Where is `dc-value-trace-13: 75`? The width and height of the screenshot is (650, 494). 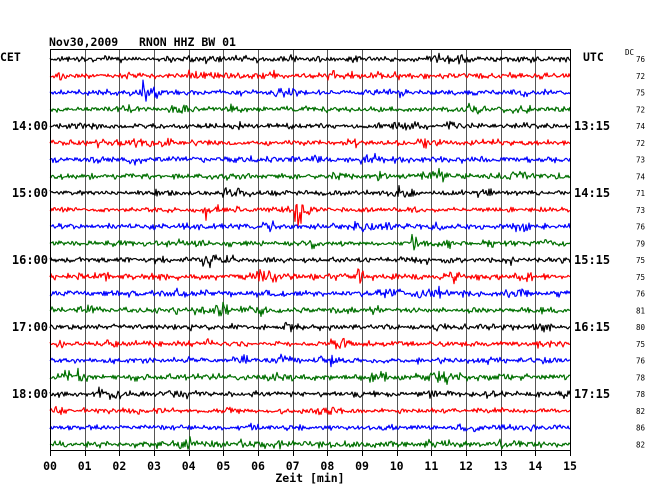 dc-value-trace-13: 75 is located at coordinates (640, 277).